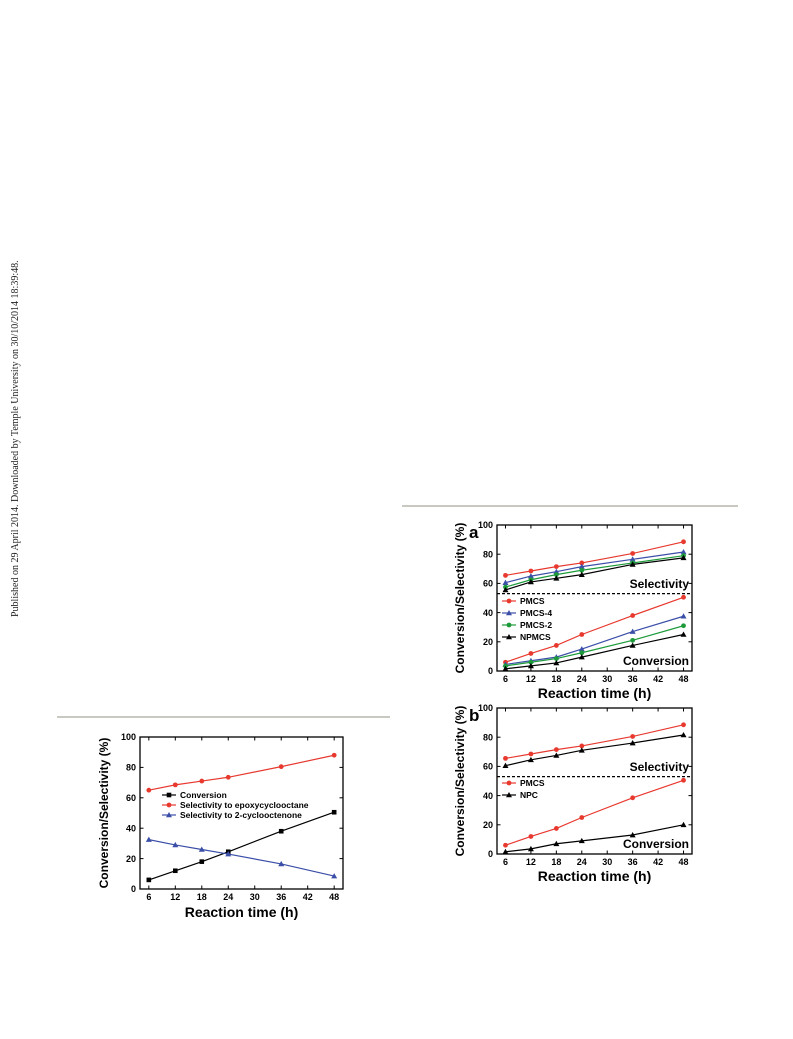 This screenshot has height=1039, width=793. I want to click on series-0-conversion, so click(594, 812).